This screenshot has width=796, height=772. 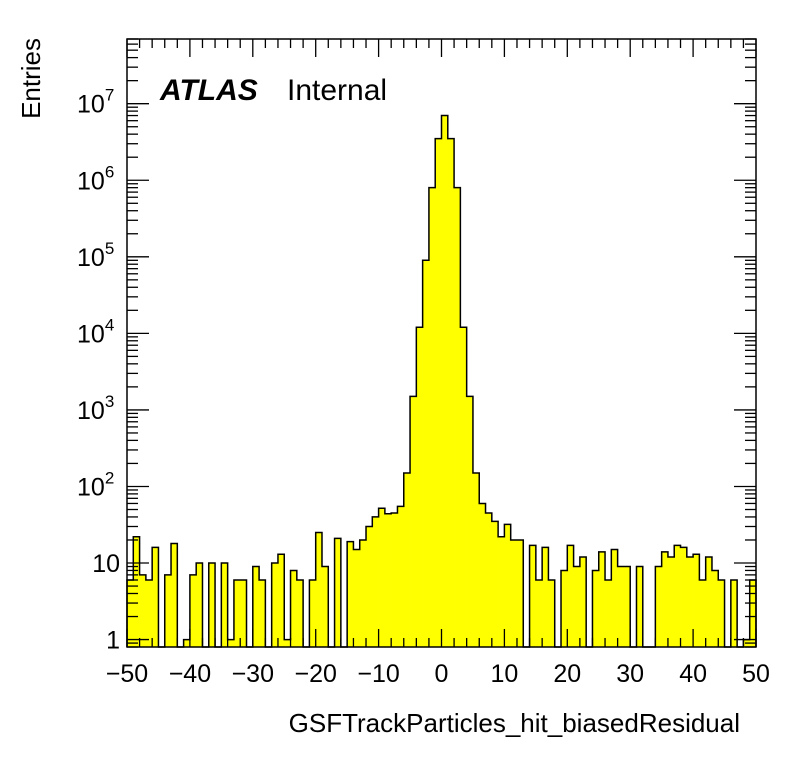 I want to click on x-tick-label: −40, so click(x=190, y=674).